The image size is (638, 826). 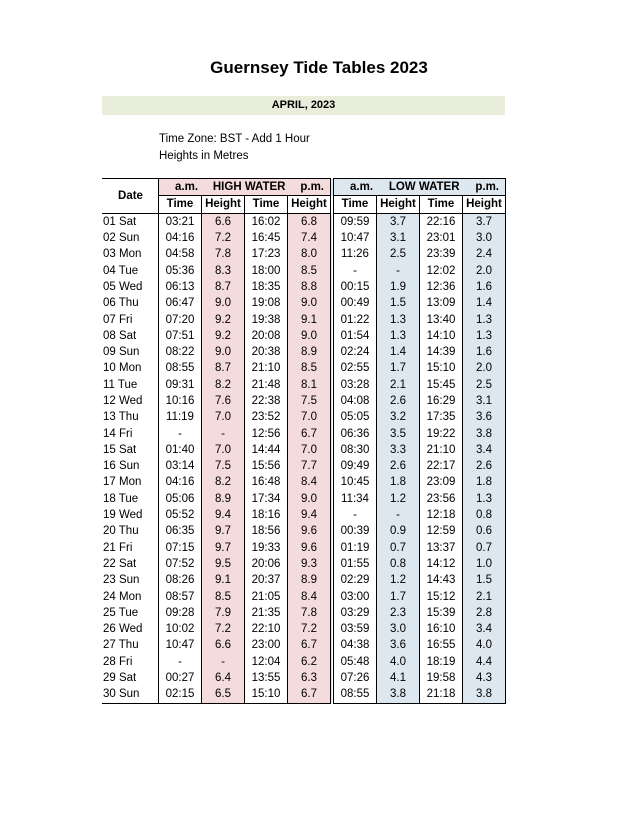 I want to click on lw-pm-height-cell: 3.0, so click(x=484, y=238).